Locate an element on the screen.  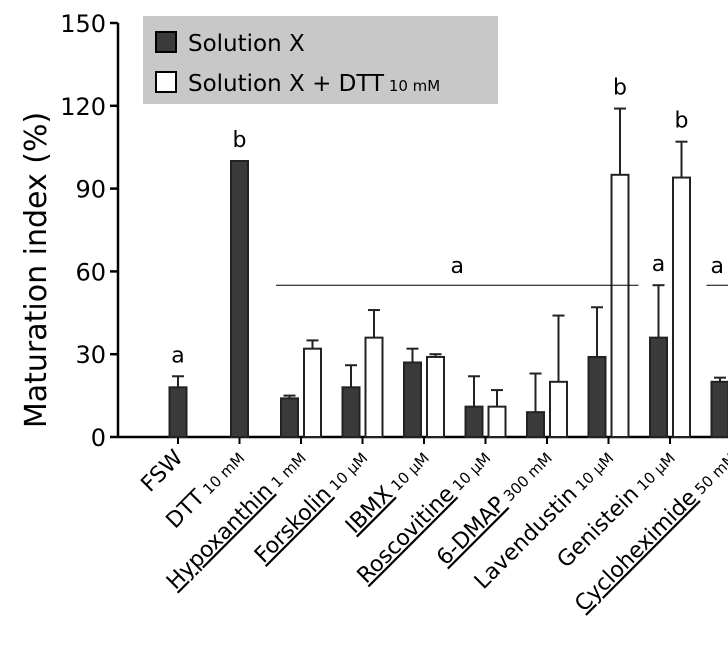
legend: Solution X Solution X + DTT 10 mM is located at coordinates (320, 60).